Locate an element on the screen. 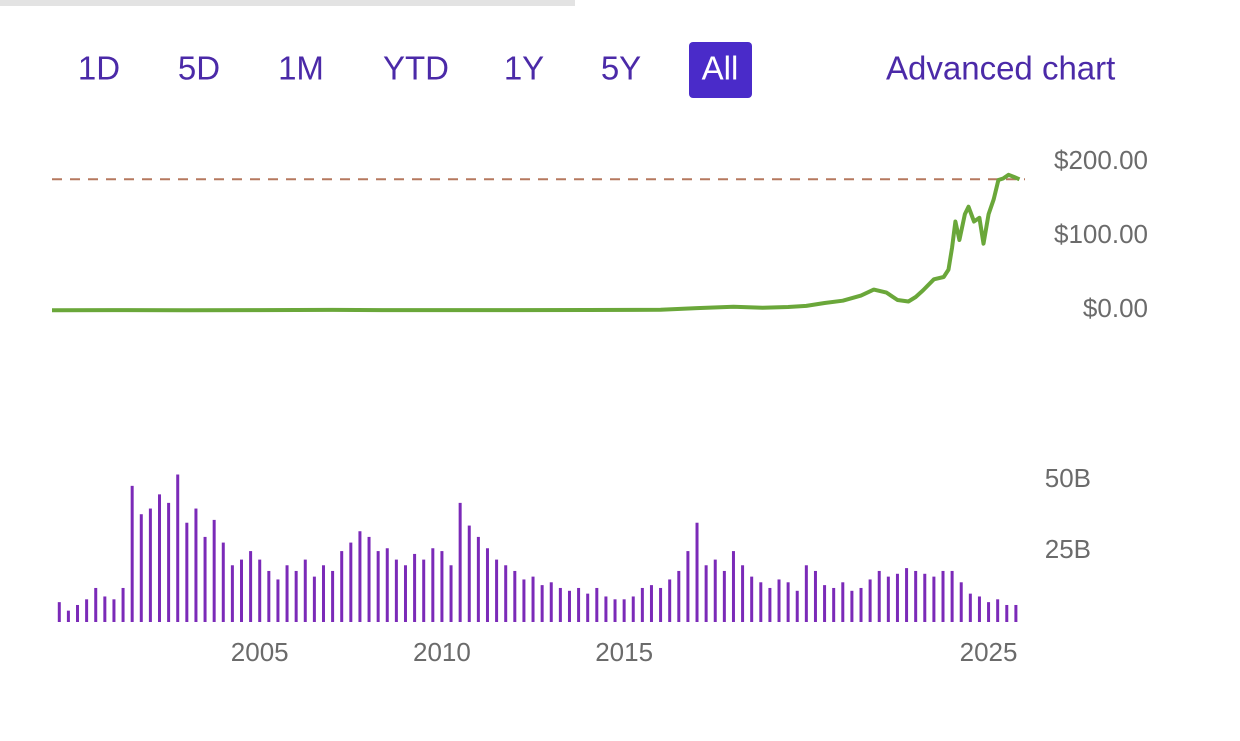 The image size is (1240, 741). x-tick-label: 2015 is located at coordinates (624, 652).